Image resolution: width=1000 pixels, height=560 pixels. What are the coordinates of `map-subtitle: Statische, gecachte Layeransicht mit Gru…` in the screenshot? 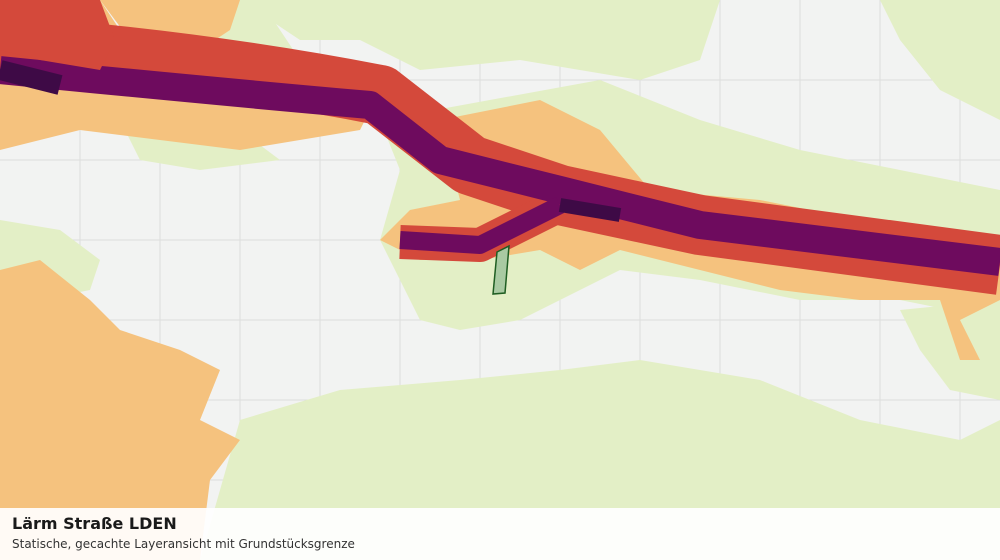 It's located at (183, 544).